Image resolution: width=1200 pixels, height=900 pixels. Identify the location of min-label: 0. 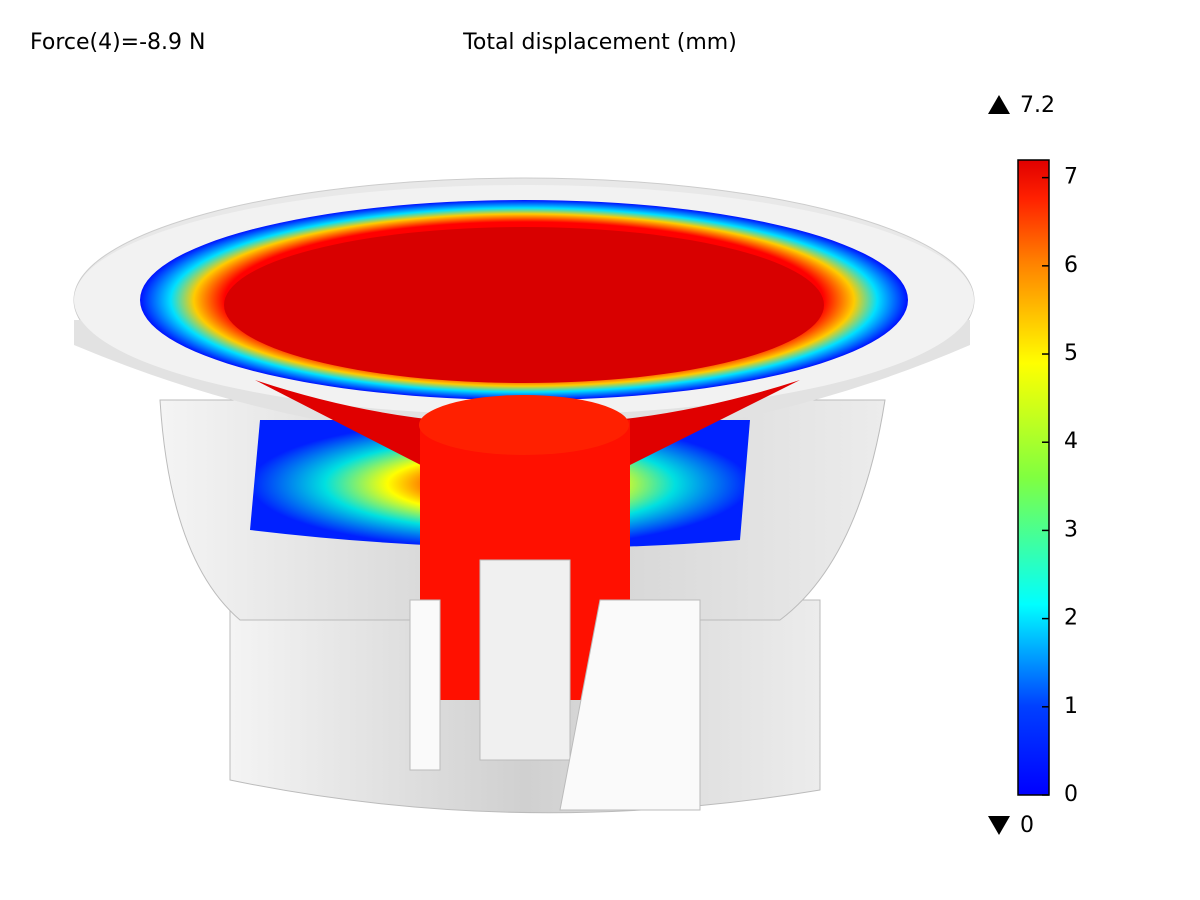
(1027, 825).